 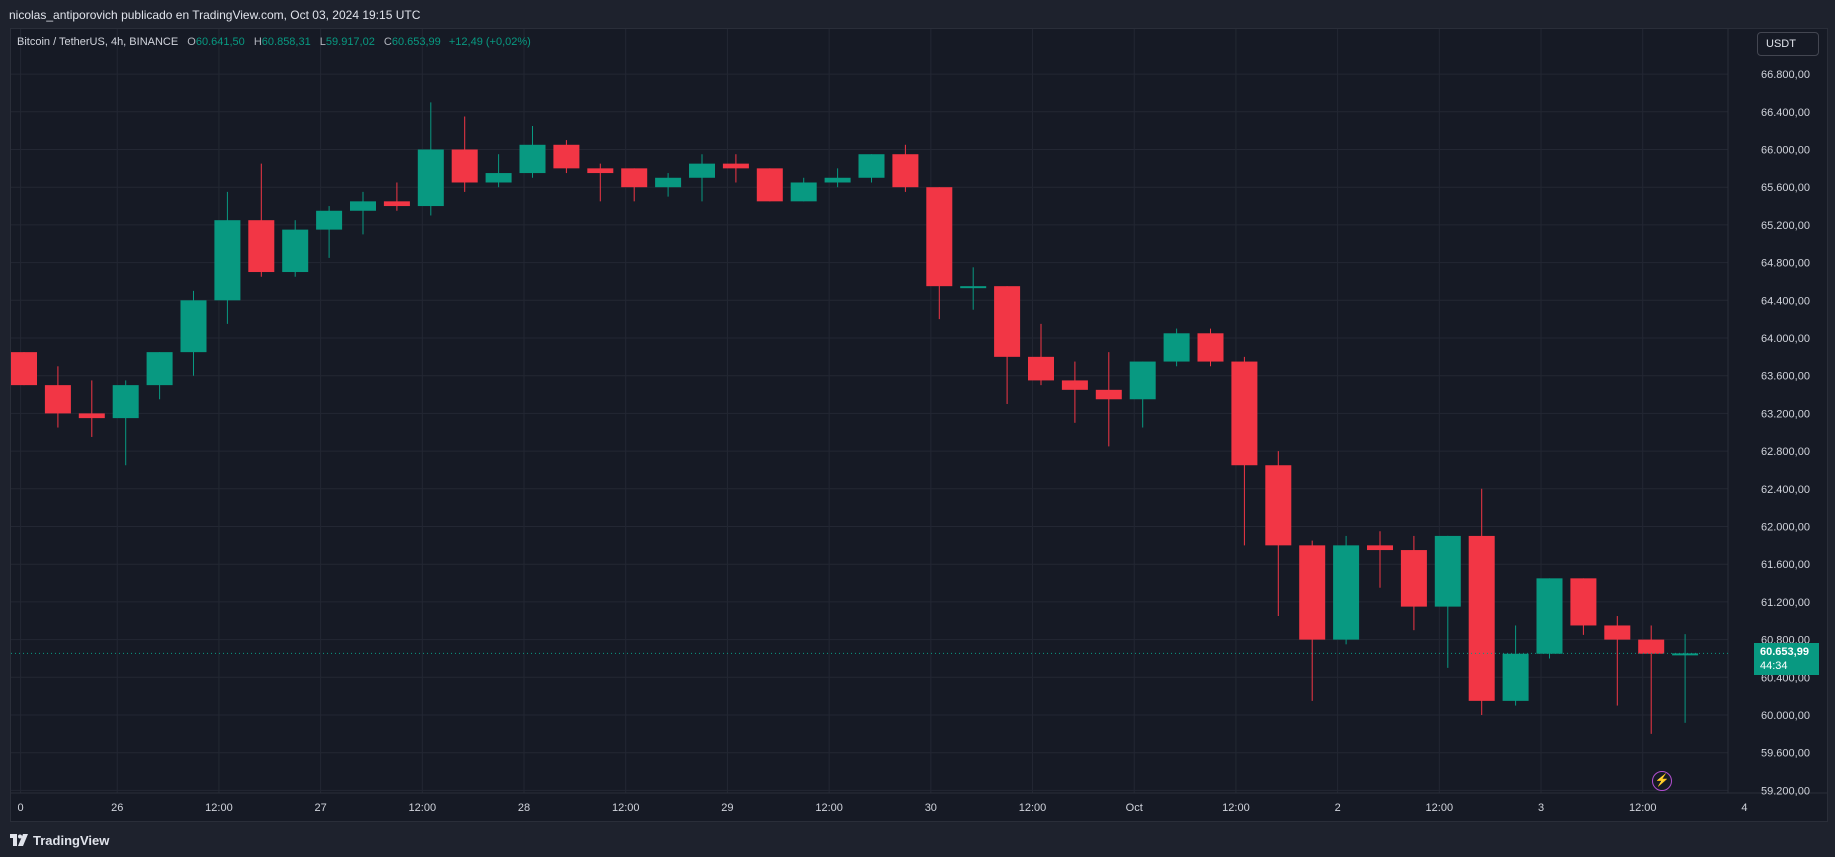 I want to click on time-tick-label: 2, so click(x=1338, y=808).